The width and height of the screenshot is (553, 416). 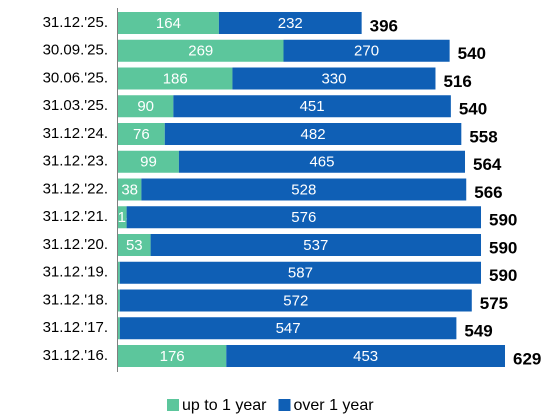 What do you see at coordinates (527, 358) in the screenshot?
I see `total-label: 629` at bounding box center [527, 358].